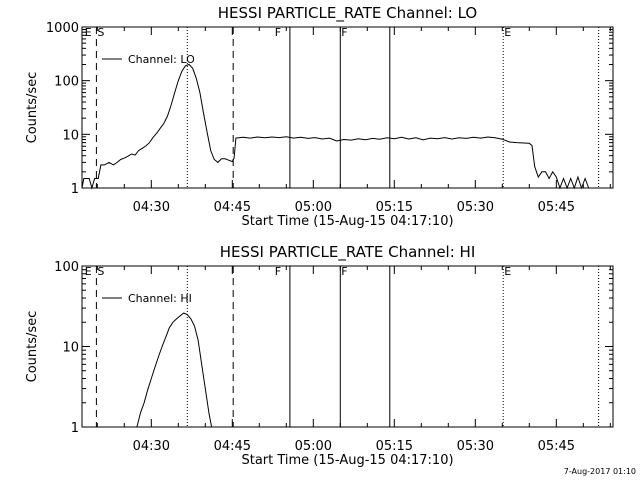 The width and height of the screenshot is (640, 480). Describe the element at coordinates (347, 13) in the screenshot. I see `chart-title: HESSI PARTICLE_RATE Channel: LO` at that location.